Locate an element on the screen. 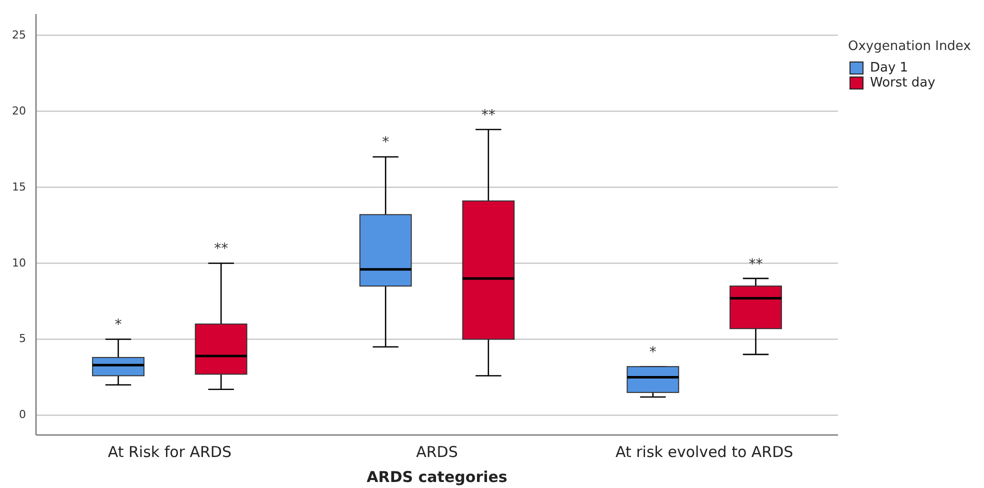 The height and width of the screenshot is (488, 984). x-tick-label: At Risk for ARDS is located at coordinates (170, 452).